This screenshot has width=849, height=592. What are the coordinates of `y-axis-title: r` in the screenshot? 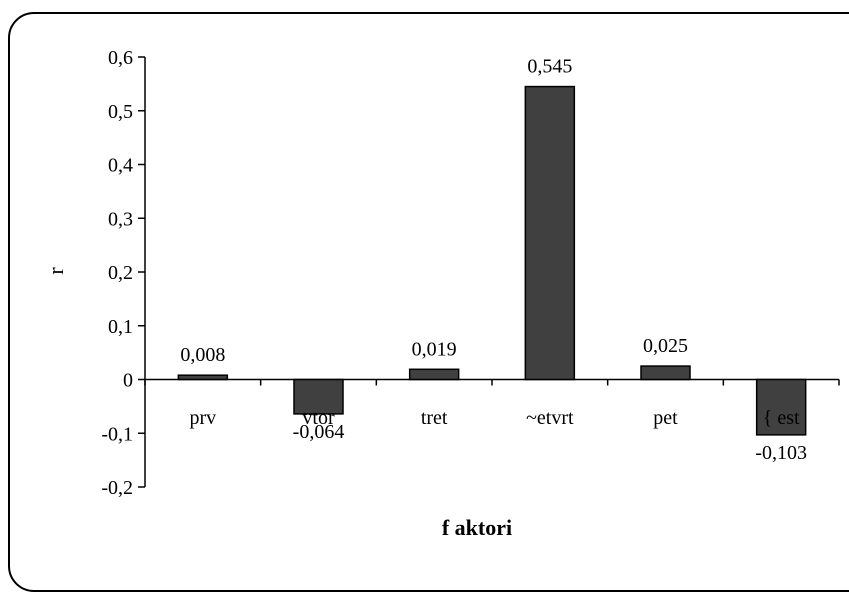 It's located at (55, 271).